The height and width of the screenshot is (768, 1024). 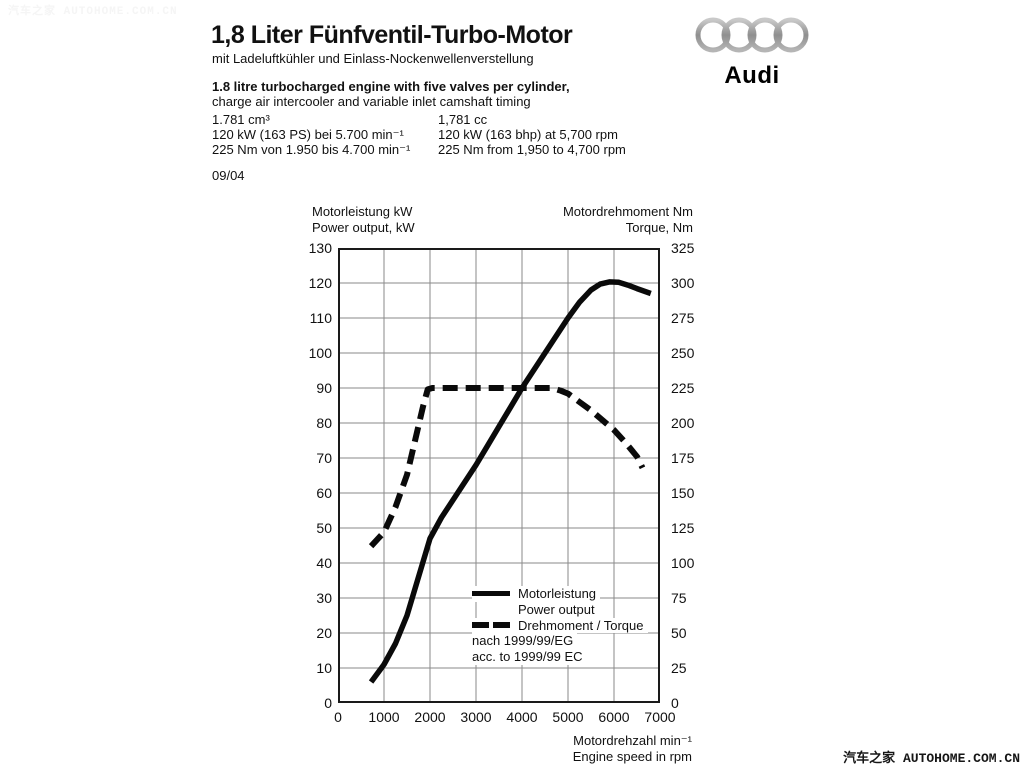 I want to click on spec-torque-de: 225 Nm von 1.950 bis 4.700 min⁻¹, so click(x=311, y=150).